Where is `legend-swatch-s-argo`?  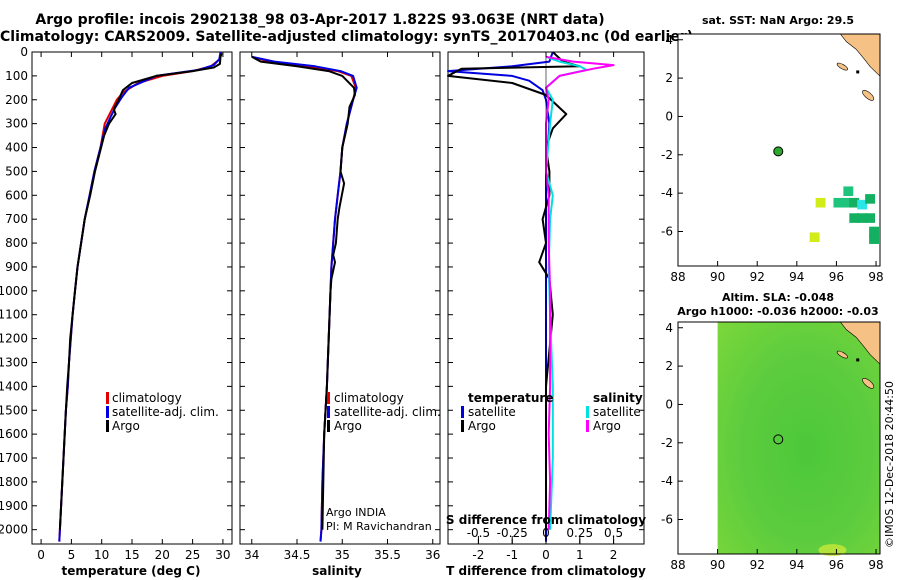 legend-swatch-s-argo is located at coordinates (587, 426).